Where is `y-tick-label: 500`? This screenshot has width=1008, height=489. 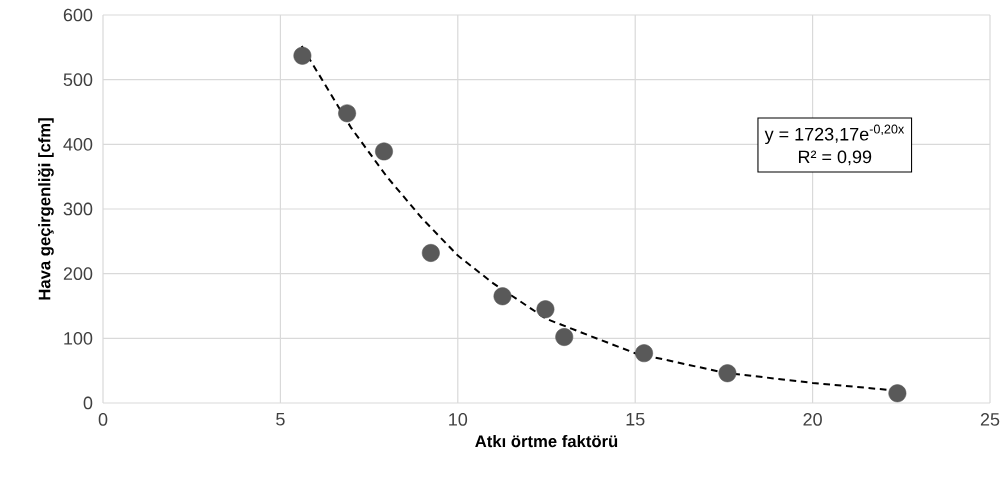 y-tick-label: 500 is located at coordinates (78, 80).